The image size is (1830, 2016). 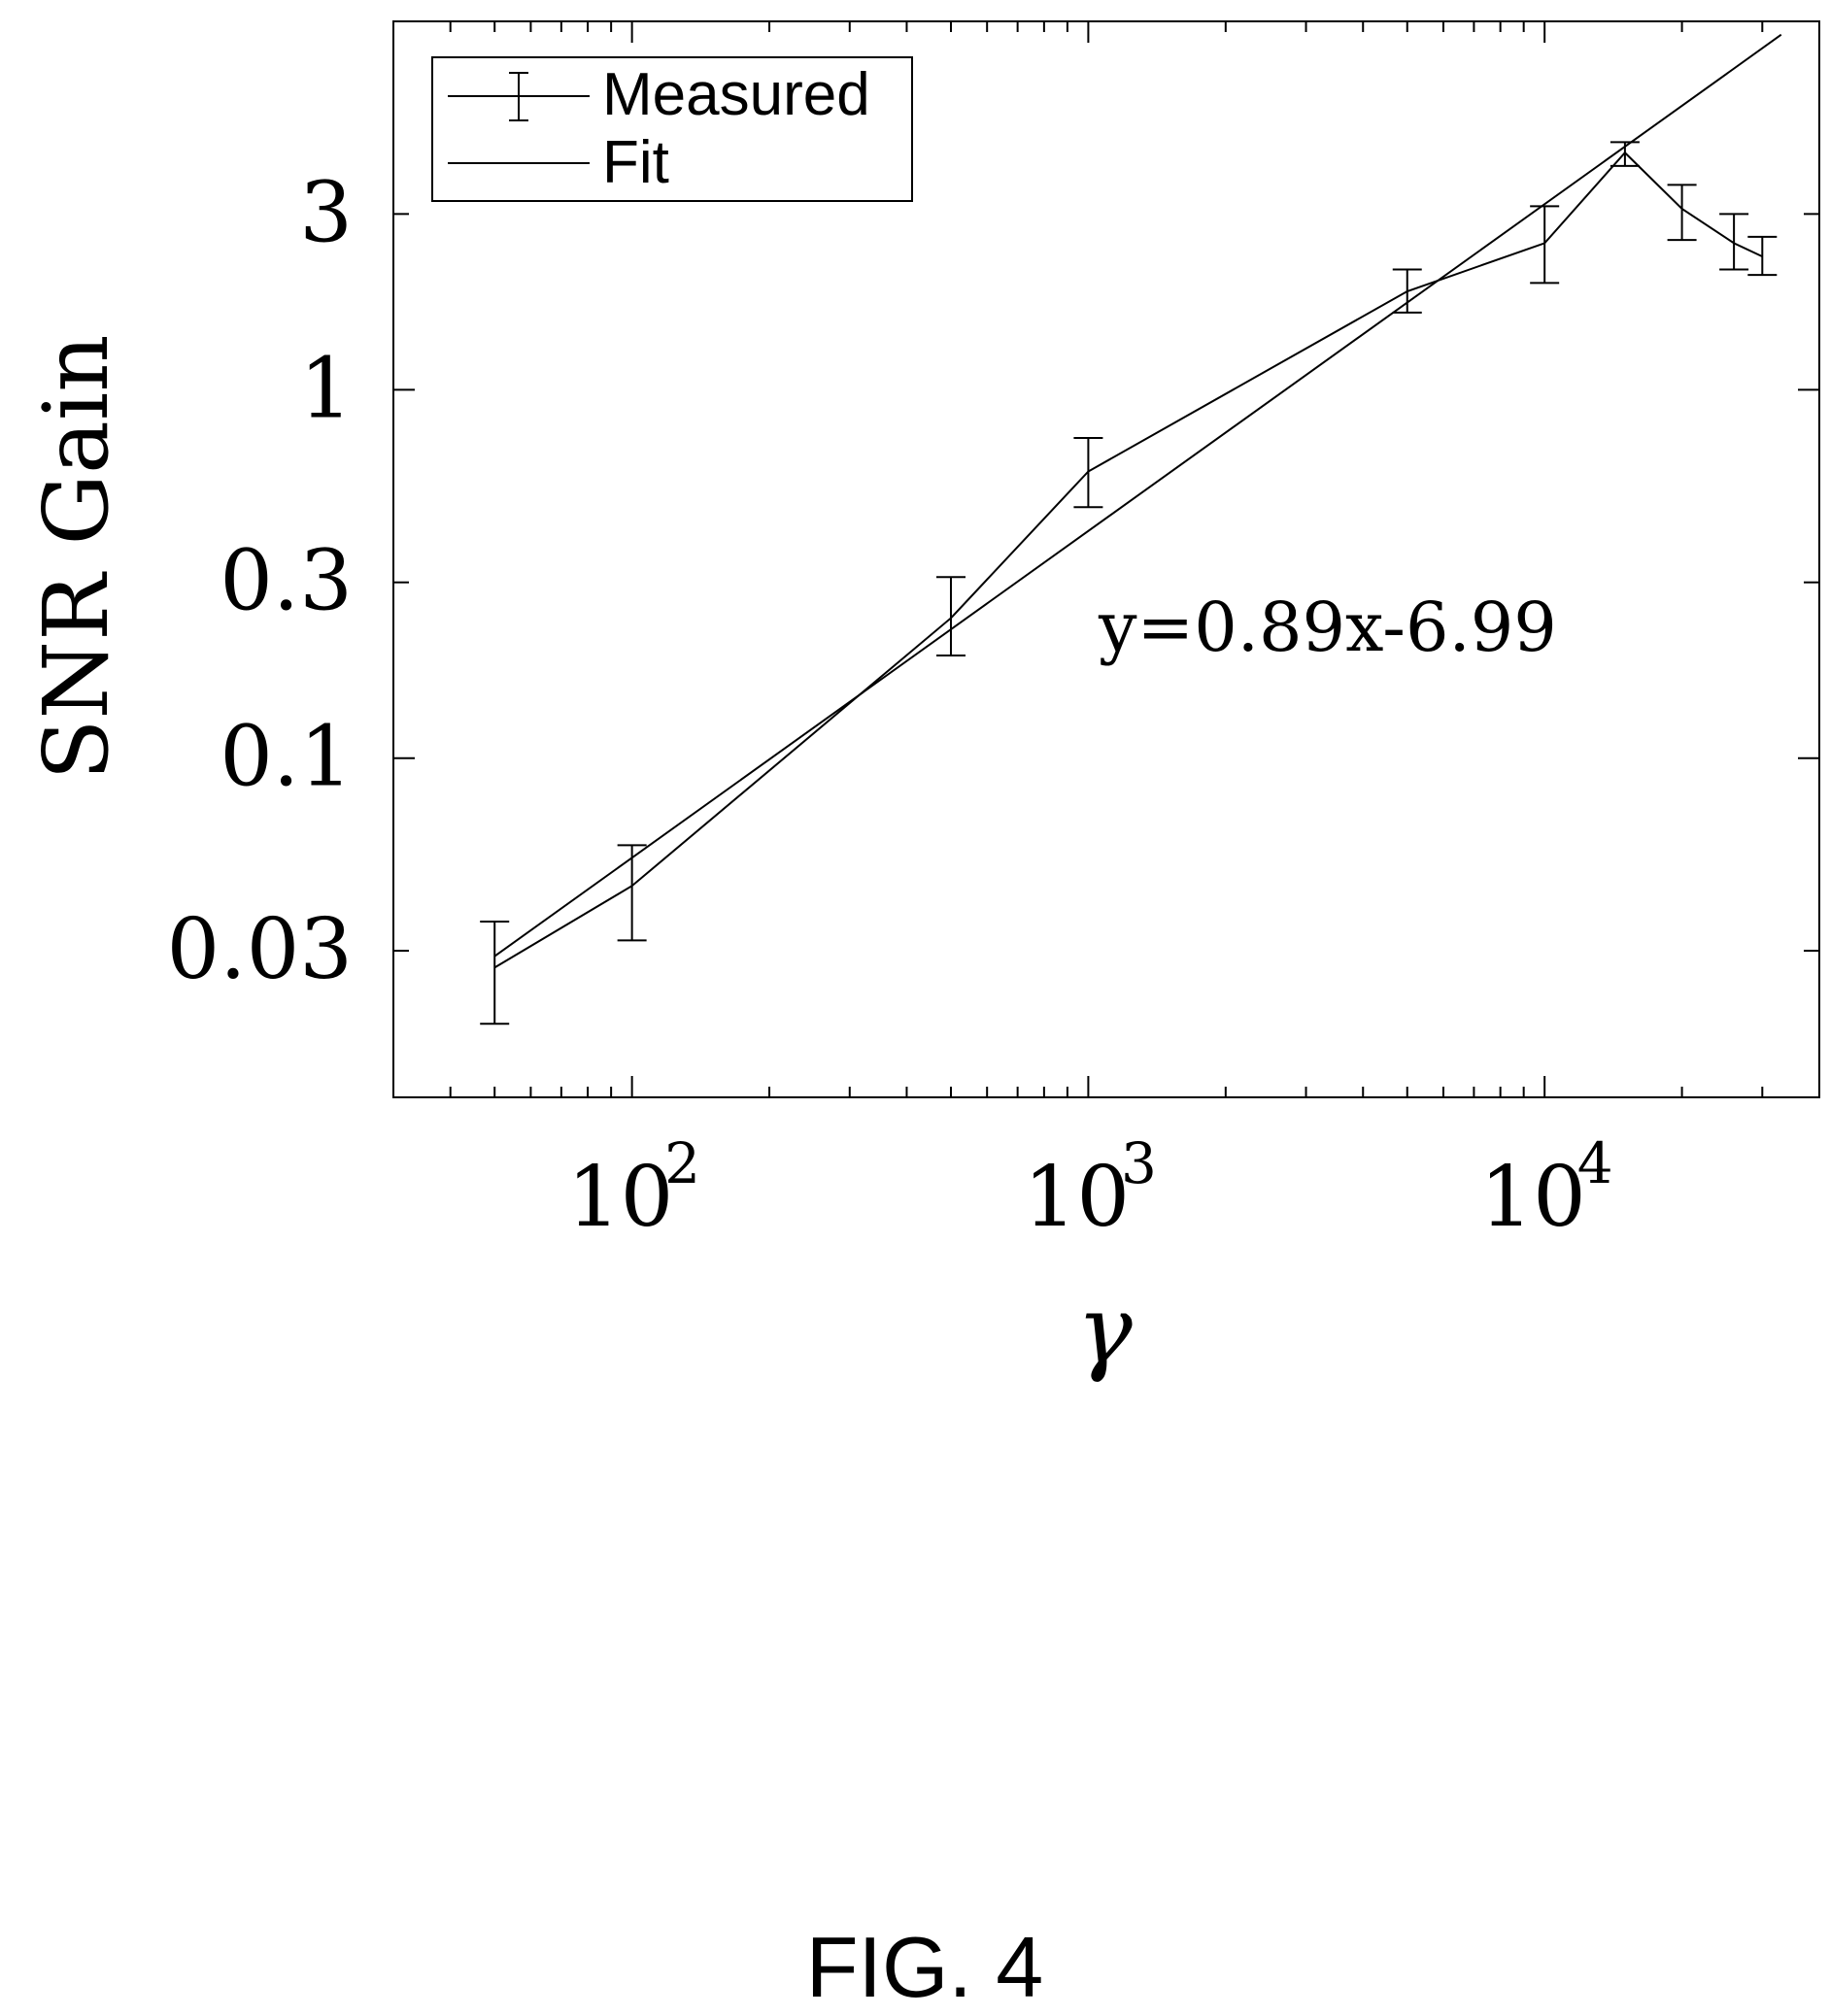 I want to click on y-tick-label: 0.1, so click(x=286, y=757).